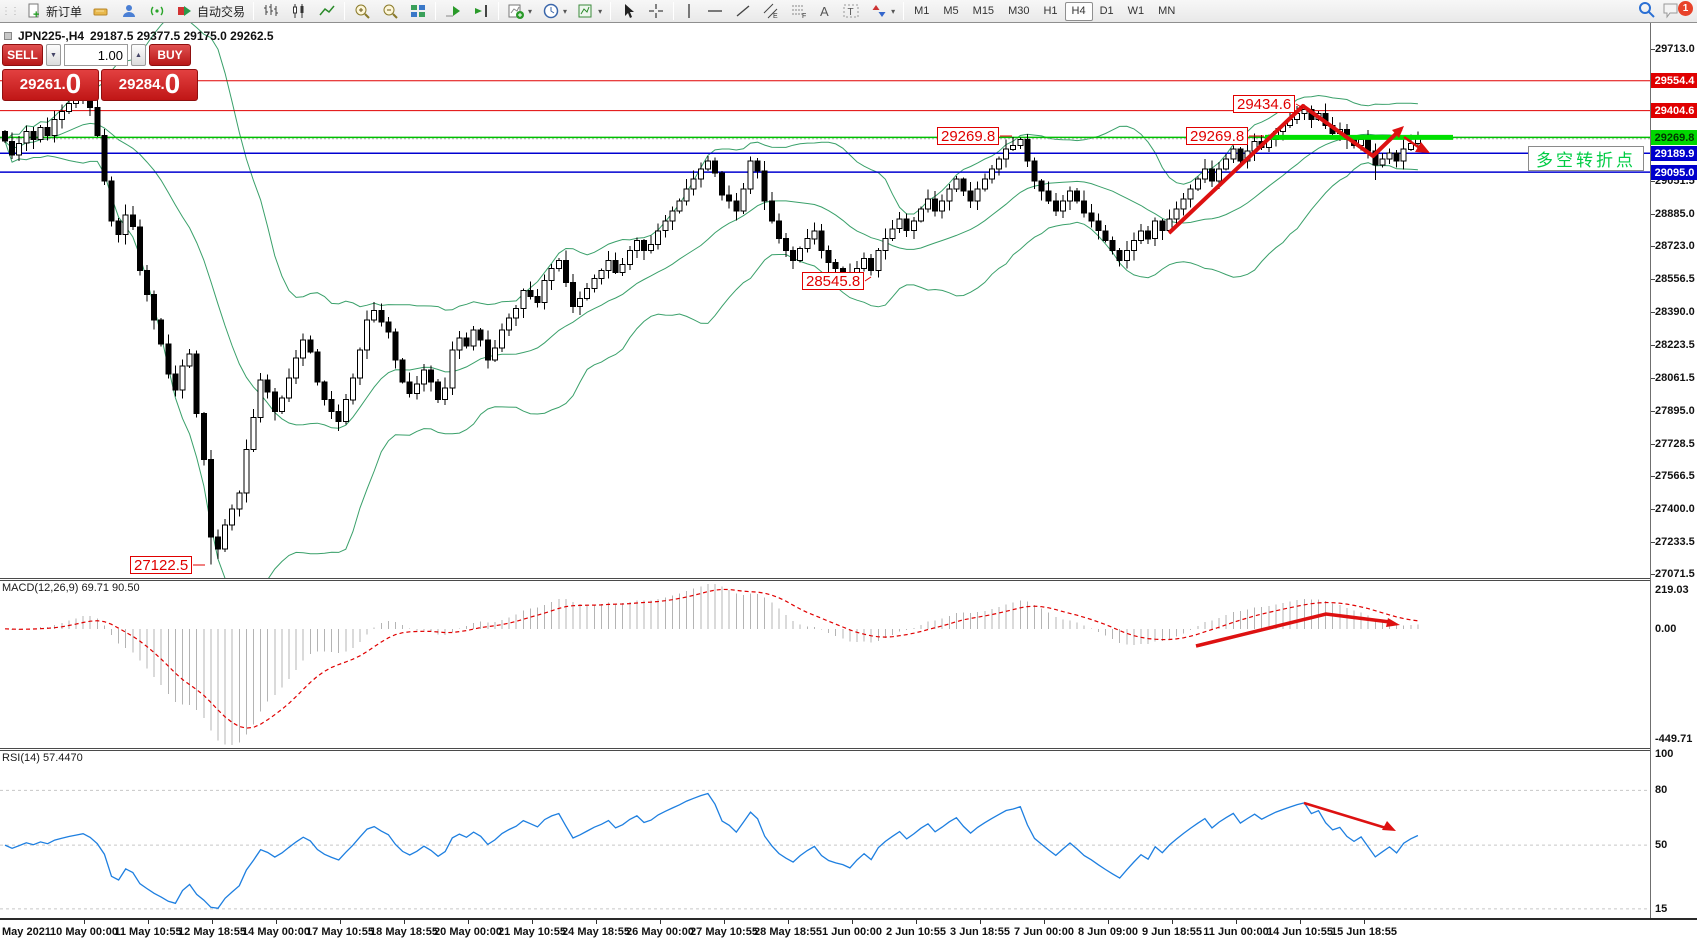 This screenshot has width=1697, height=942. Describe the element at coordinates (390, 11) in the screenshot. I see `zoom-out-button` at that location.